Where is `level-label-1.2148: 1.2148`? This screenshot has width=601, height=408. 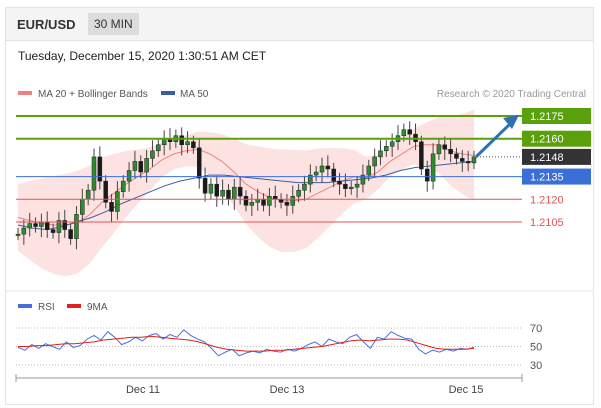
level-label-1.2148: 1.2148 is located at coordinates (547, 158).